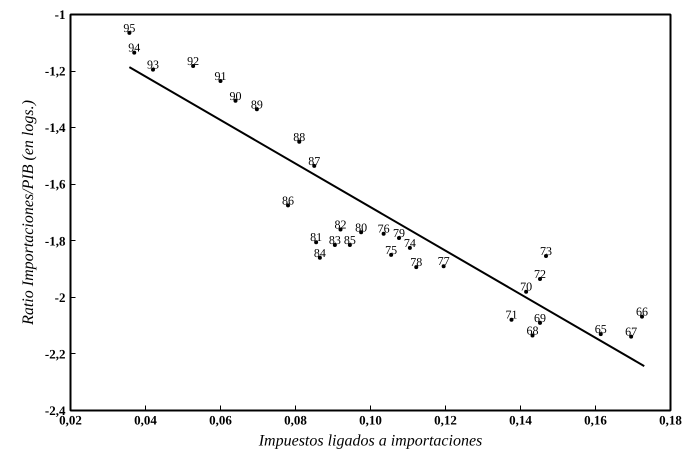 The width and height of the screenshot is (684, 470). What do you see at coordinates (55, 240) in the screenshot?
I see `y-tick-label: -1,8` at bounding box center [55, 240].